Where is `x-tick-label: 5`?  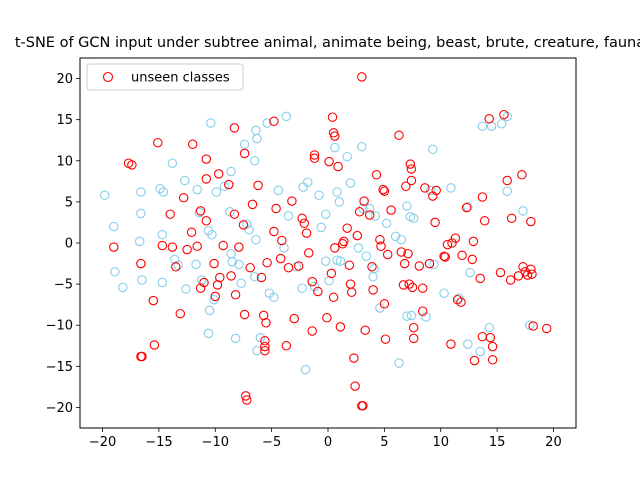
x-tick-label: 5 is located at coordinates (384, 442).